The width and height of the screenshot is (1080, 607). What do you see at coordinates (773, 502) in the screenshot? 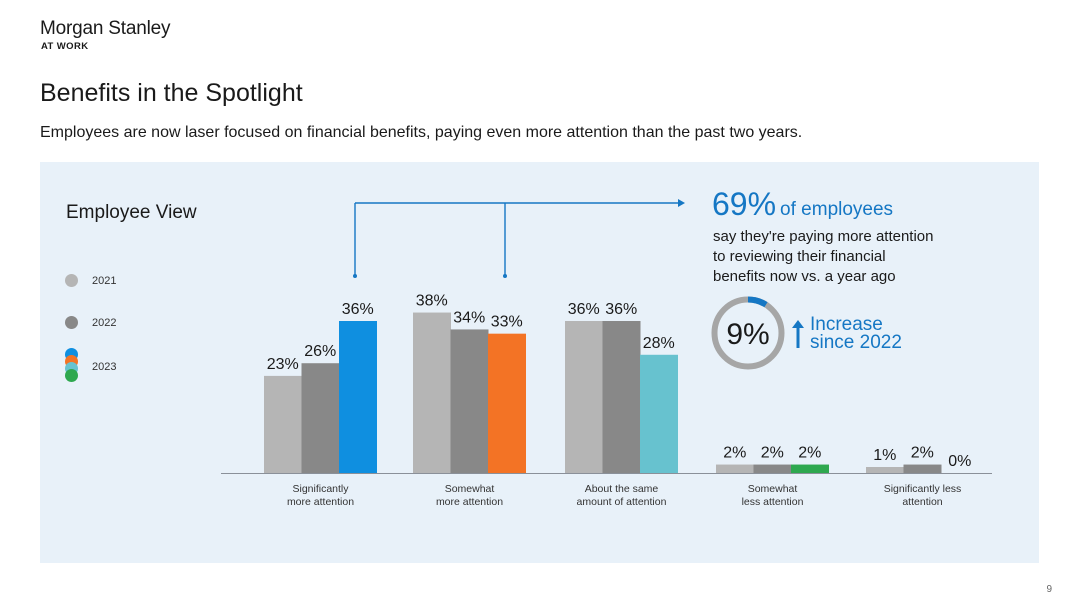
I see `category-label-4-line2: less attention` at bounding box center [773, 502].